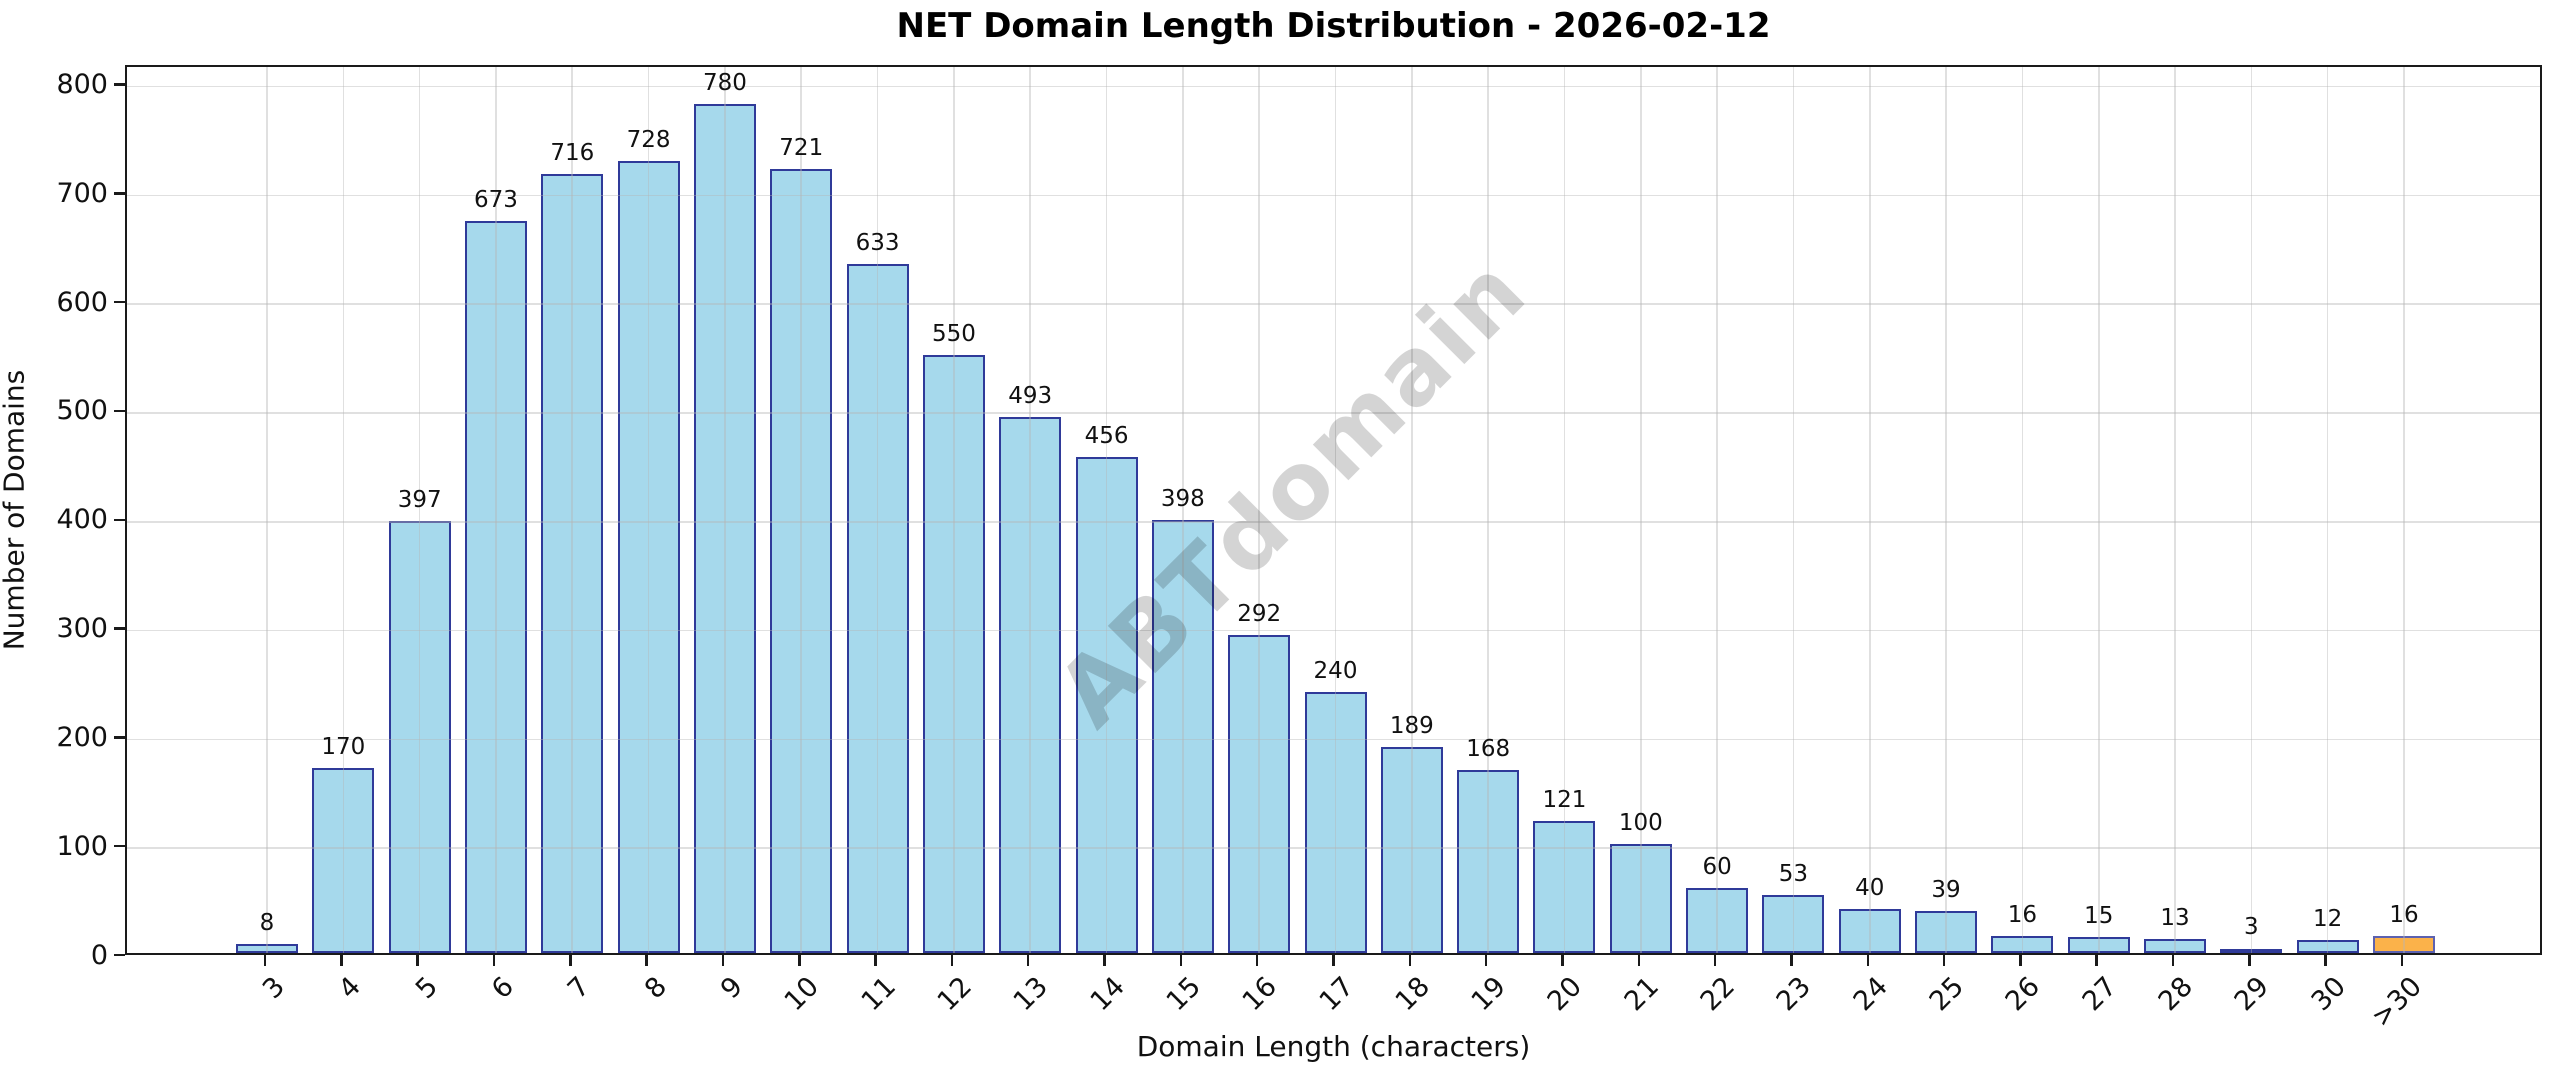  Describe the element at coordinates (2252, 994) in the screenshot. I see `x-tick-label: 29` at that location.